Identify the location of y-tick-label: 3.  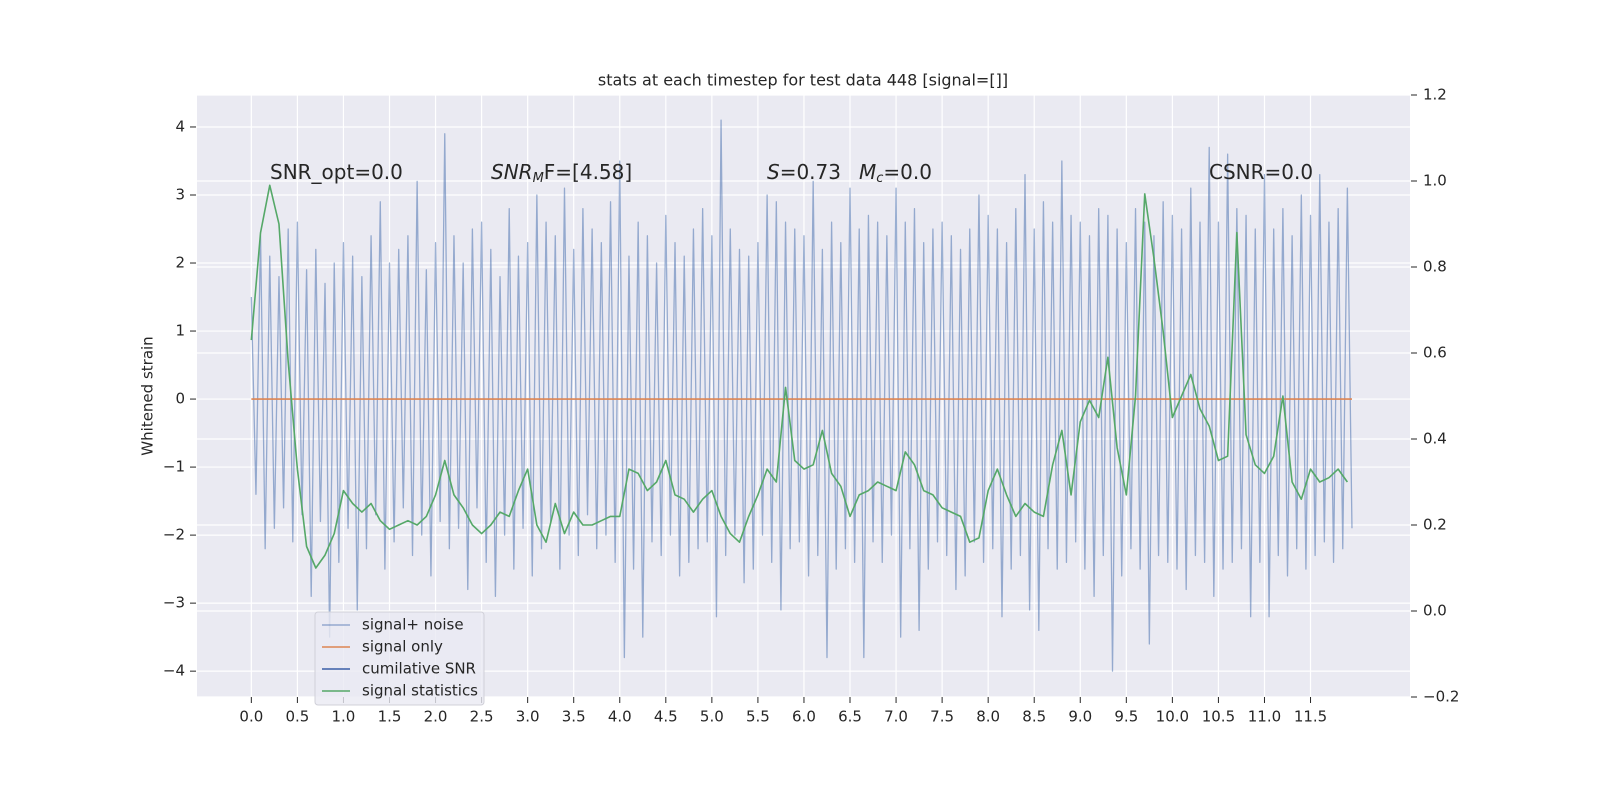
(180, 194).